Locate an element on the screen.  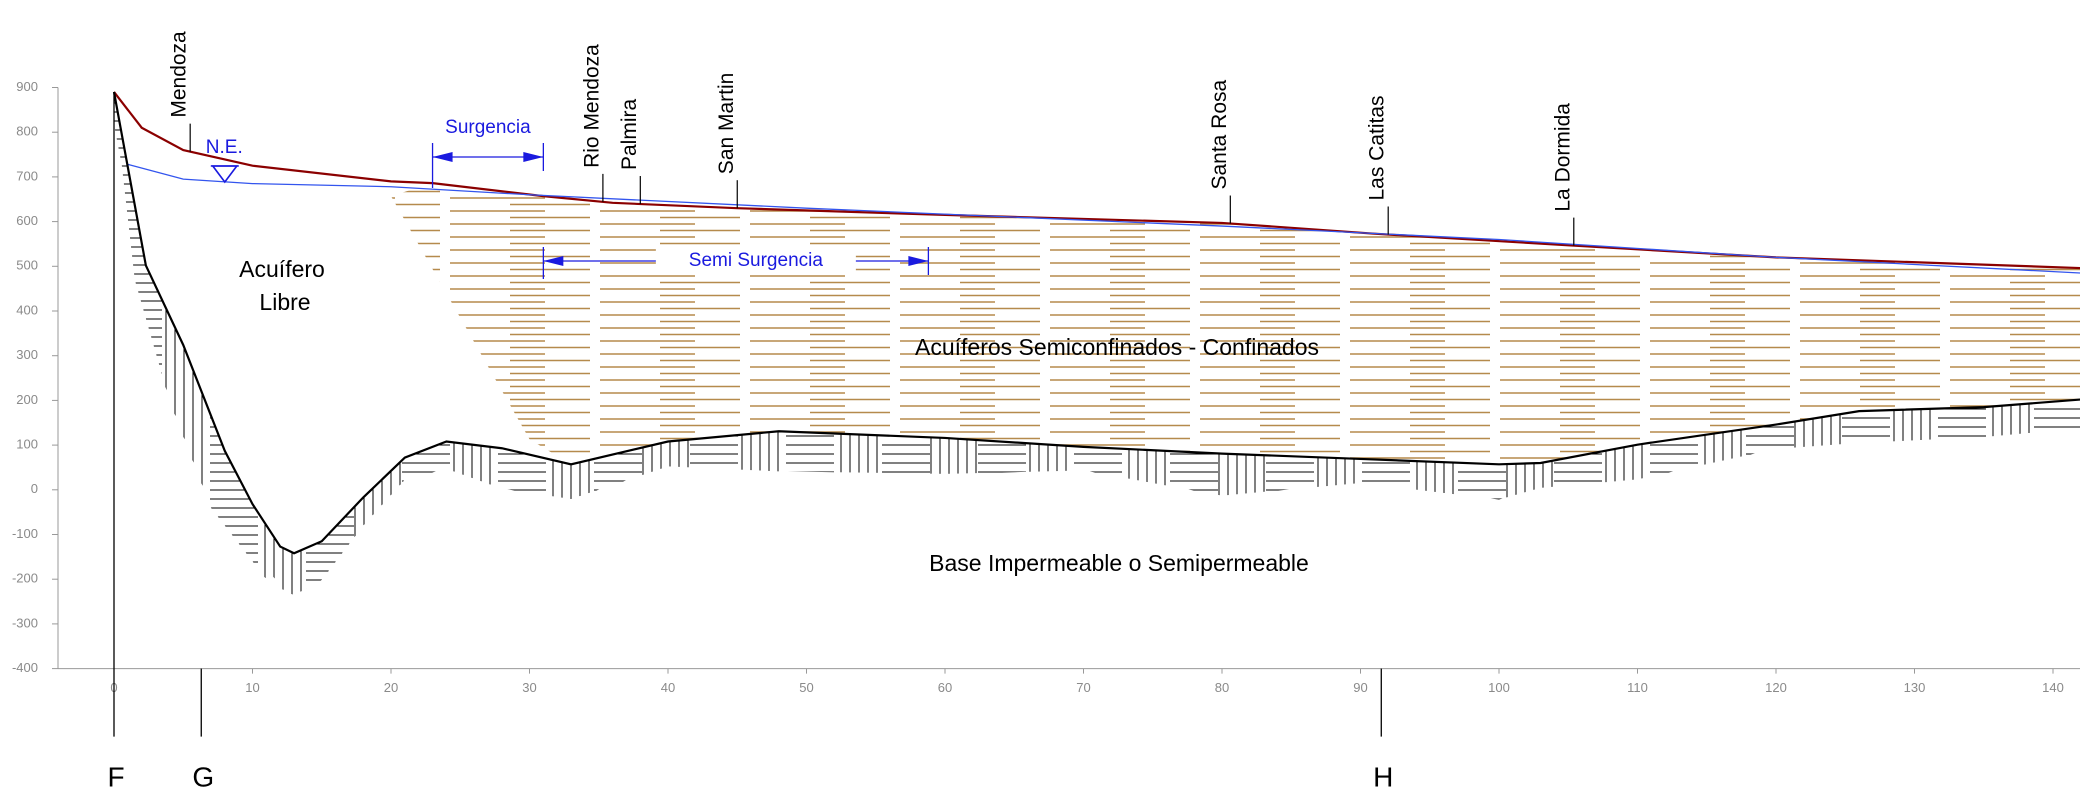
region-label: Acuíferos Semiconfinados - Confinados is located at coordinates (1117, 347).